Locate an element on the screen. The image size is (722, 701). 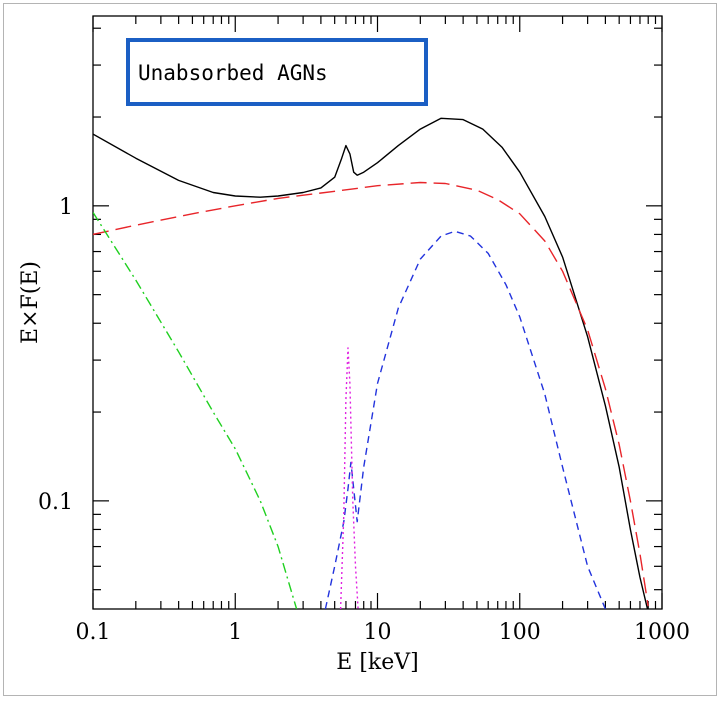
y-axis-title: E×F(E) is located at coordinates (30, 302).